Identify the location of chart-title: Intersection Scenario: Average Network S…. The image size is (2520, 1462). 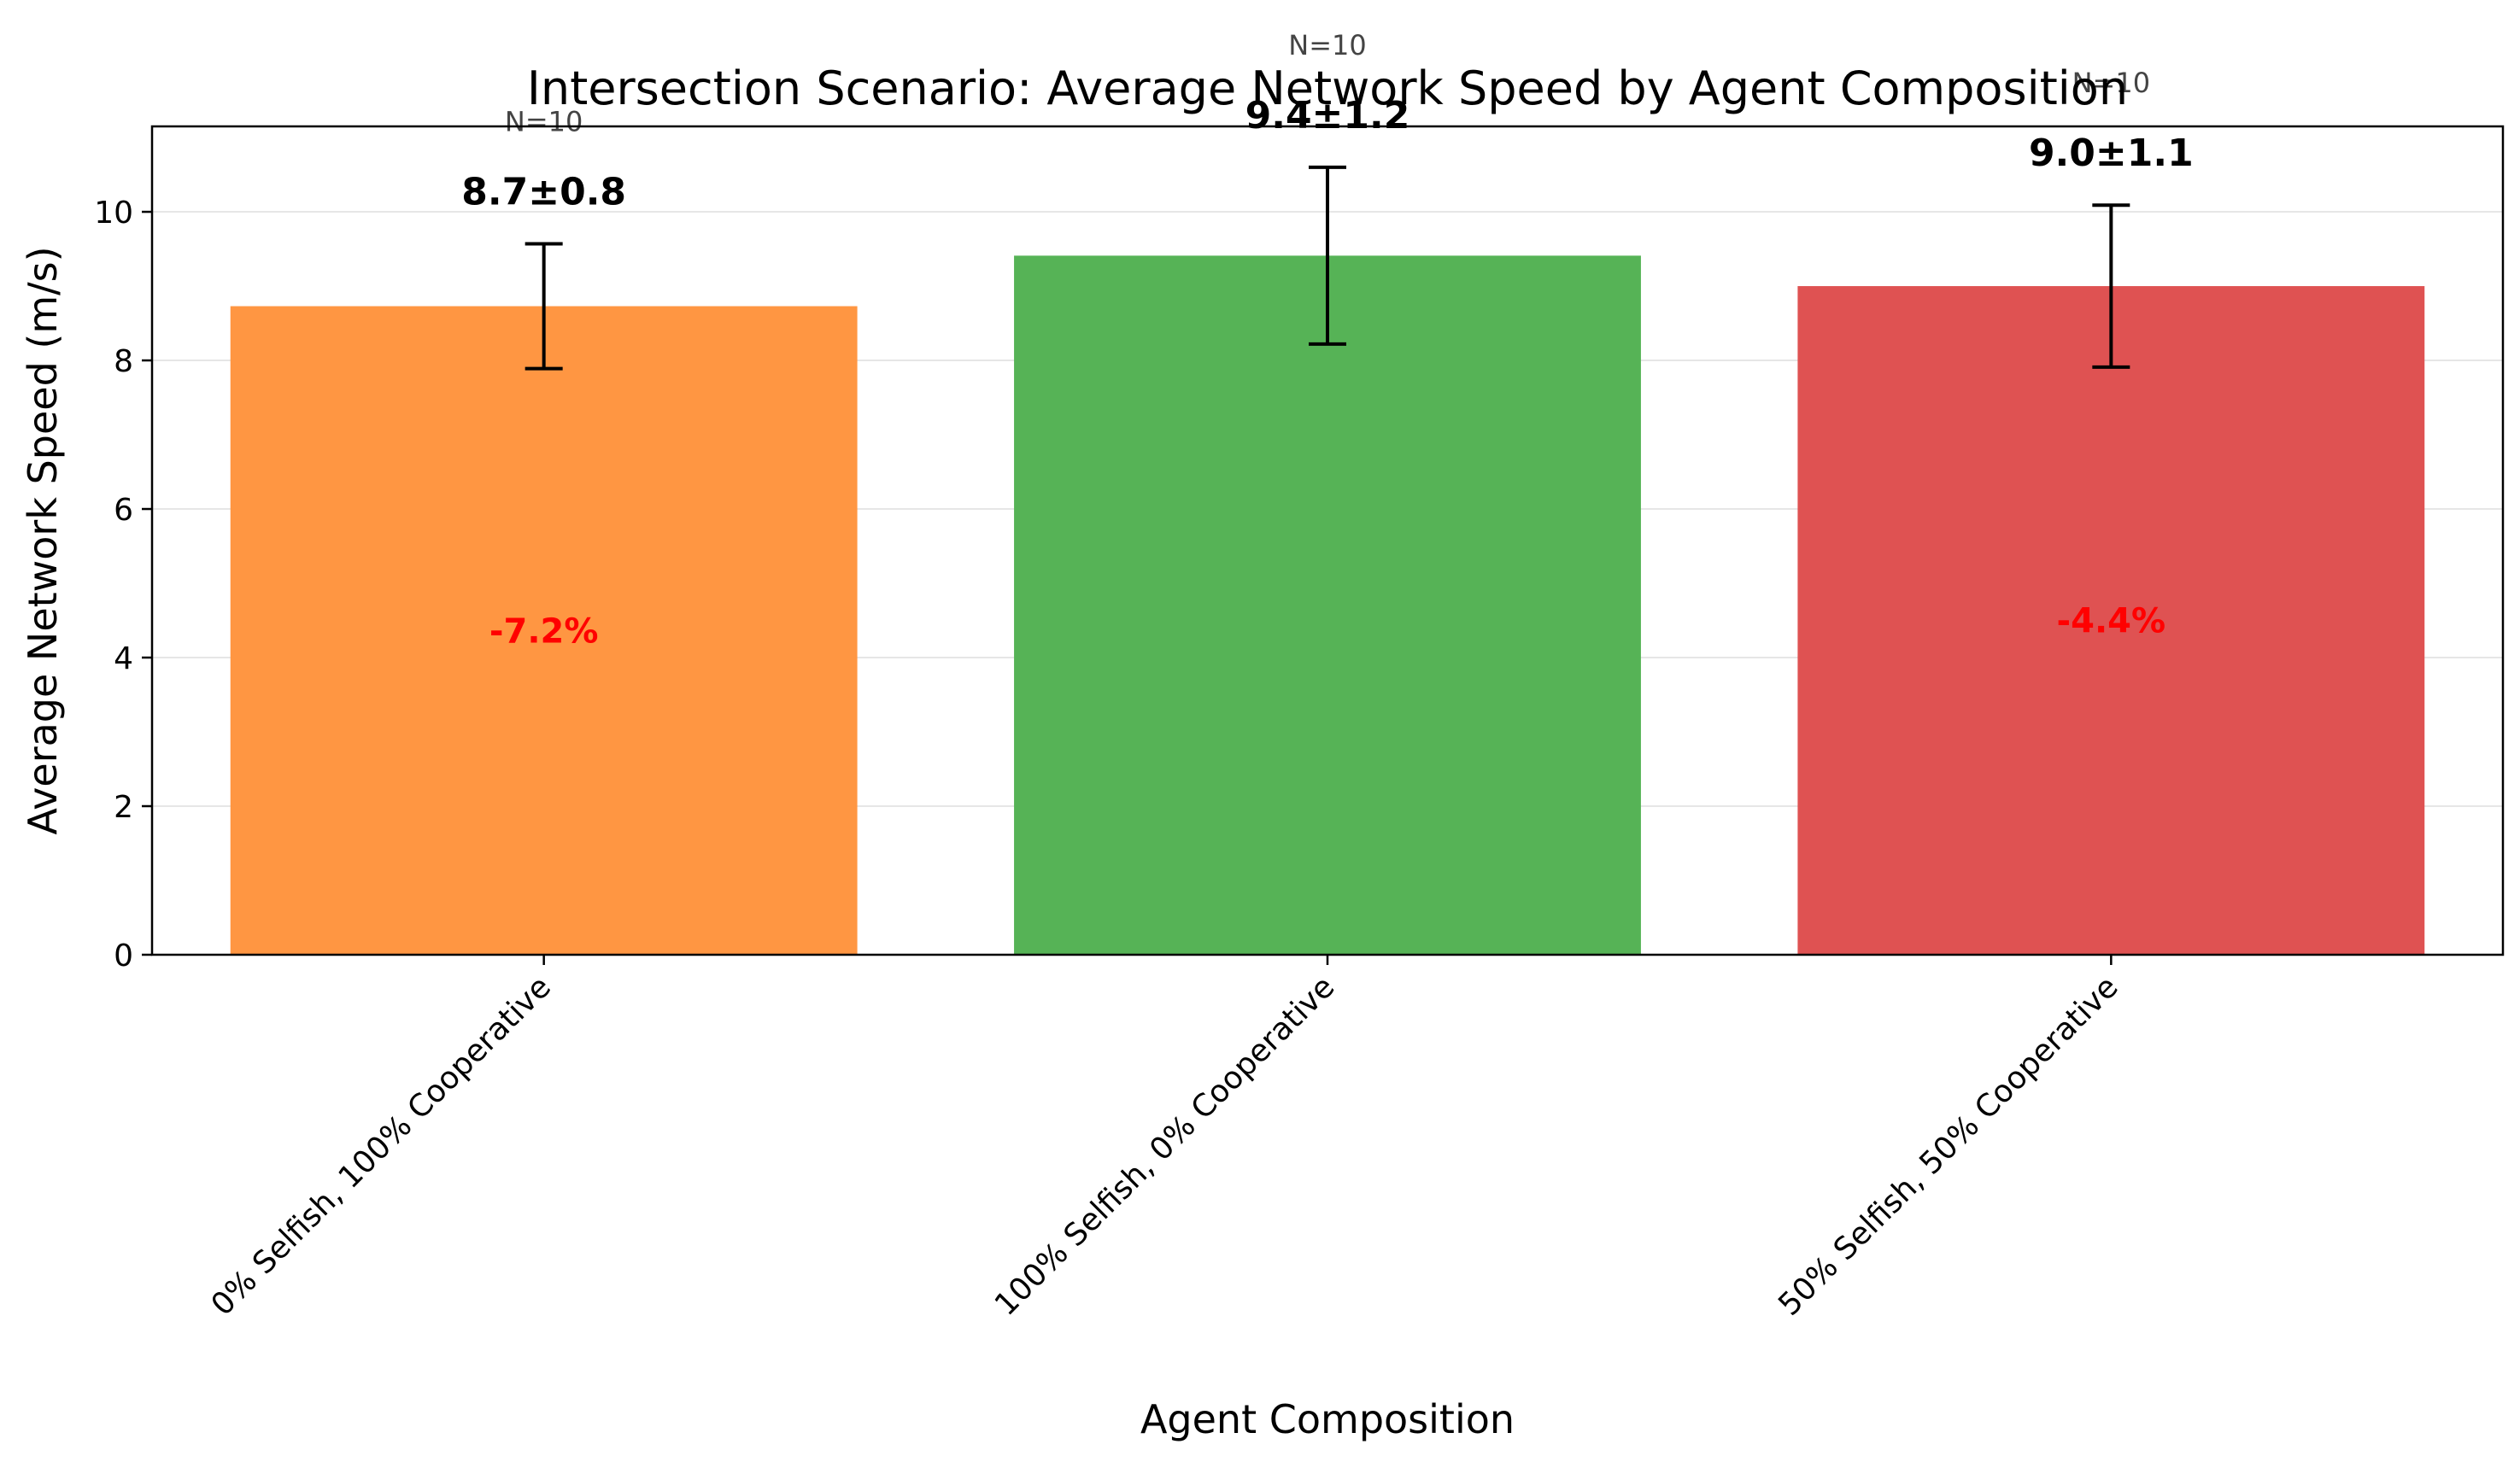
(1327, 88).